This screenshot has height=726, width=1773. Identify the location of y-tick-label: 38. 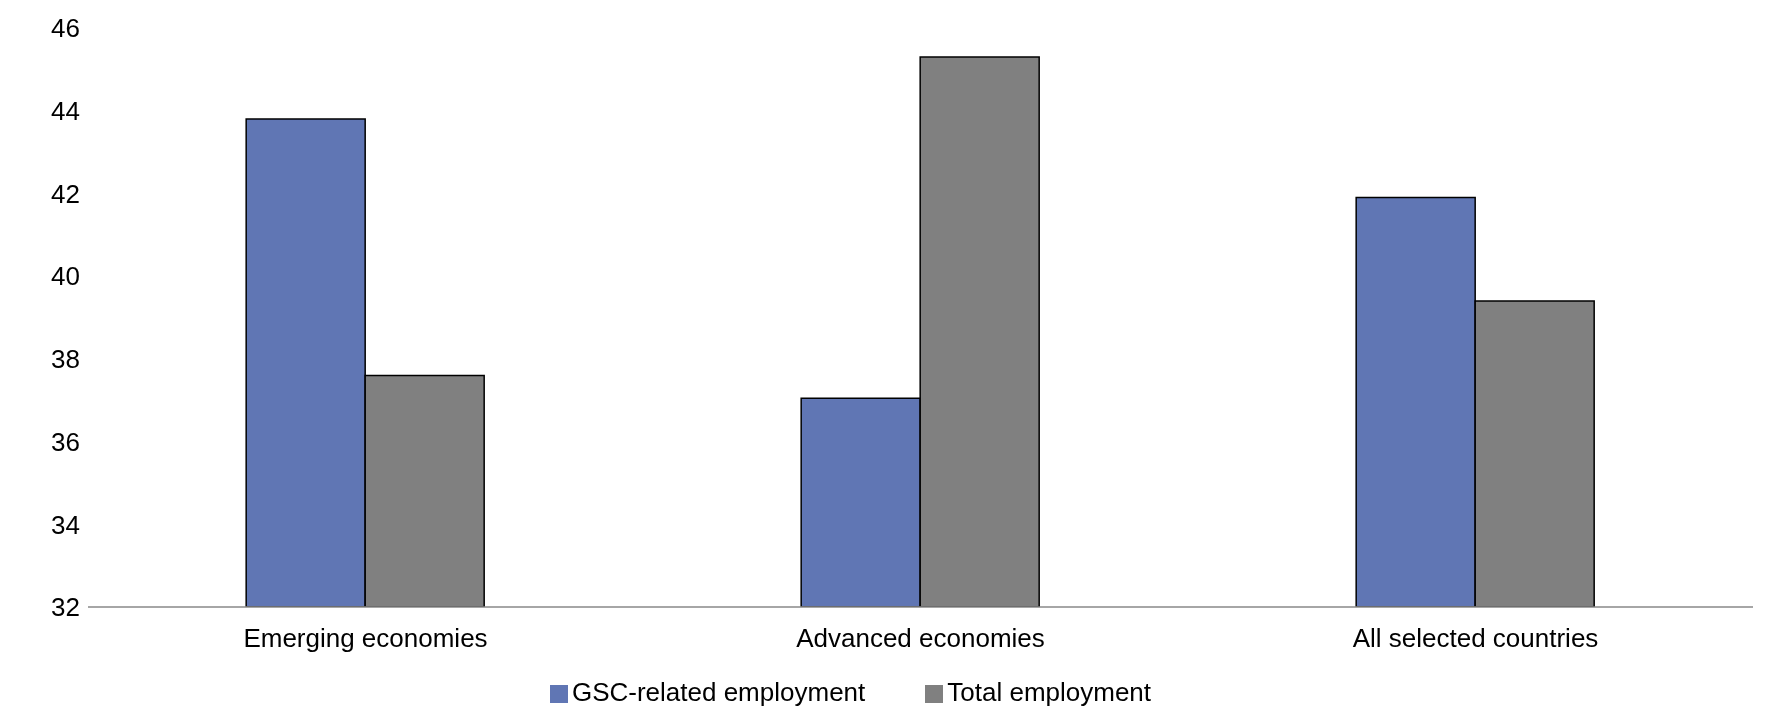
(65, 359).